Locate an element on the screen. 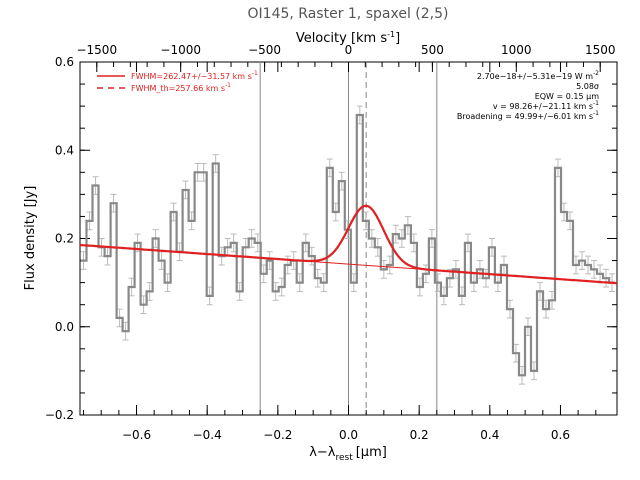 Image resolution: width=640 pixels, height=480 pixels. legend-entry: FWHM=262.47+/−31.57 km s-1 is located at coordinates (194, 75).